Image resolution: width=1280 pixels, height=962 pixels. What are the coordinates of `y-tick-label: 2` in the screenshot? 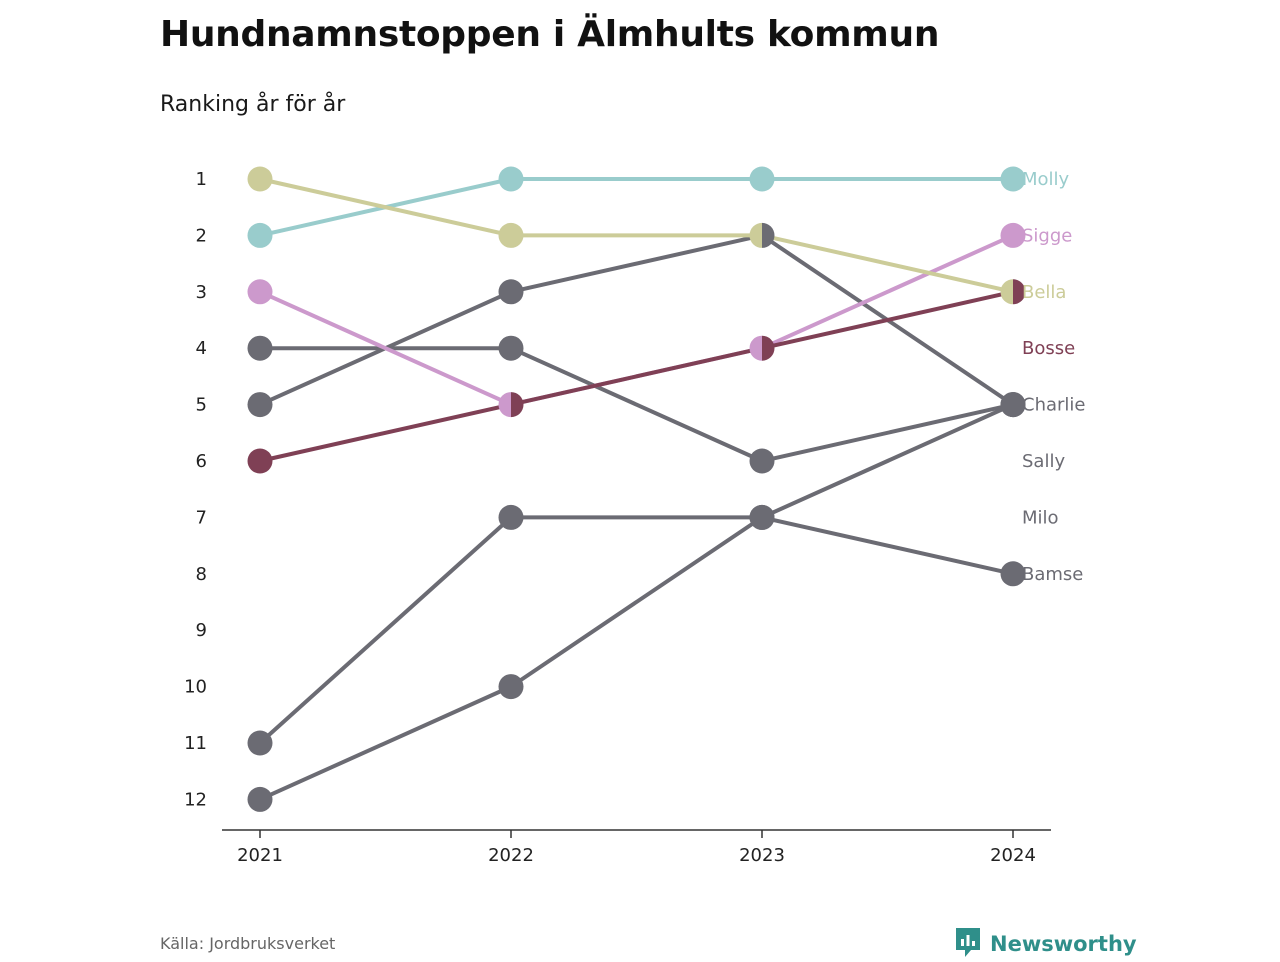 It's located at (201, 235).